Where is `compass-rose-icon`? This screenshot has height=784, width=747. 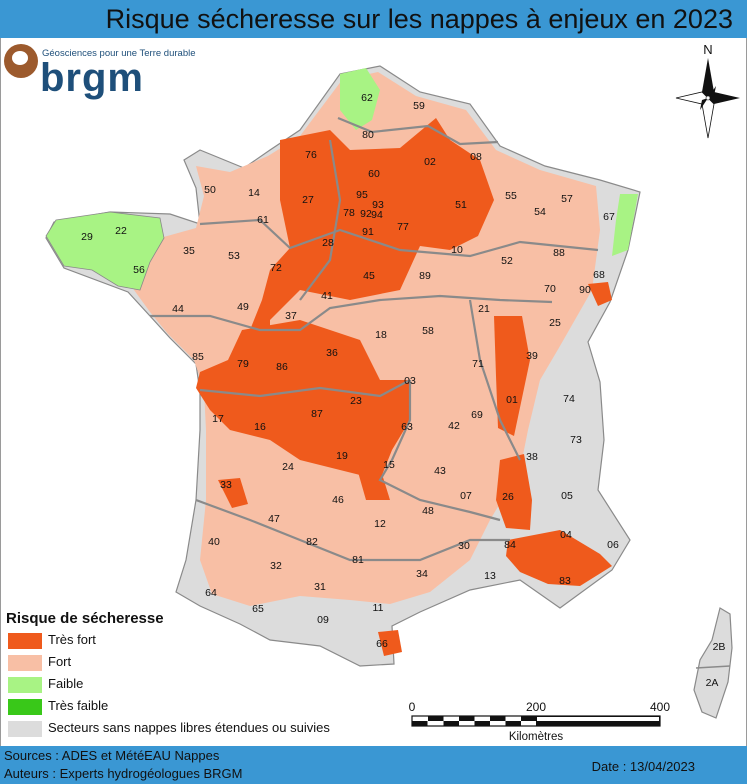
compass-rose-icon is located at coordinates (707, 98).